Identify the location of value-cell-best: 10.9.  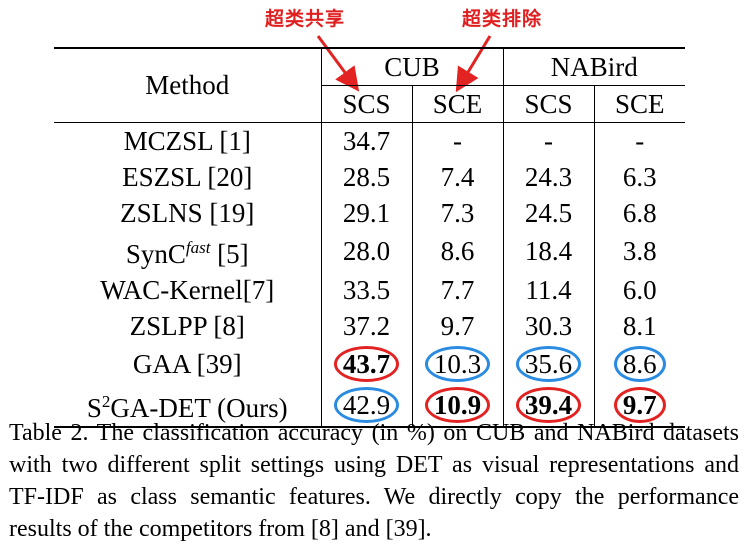
(457, 405).